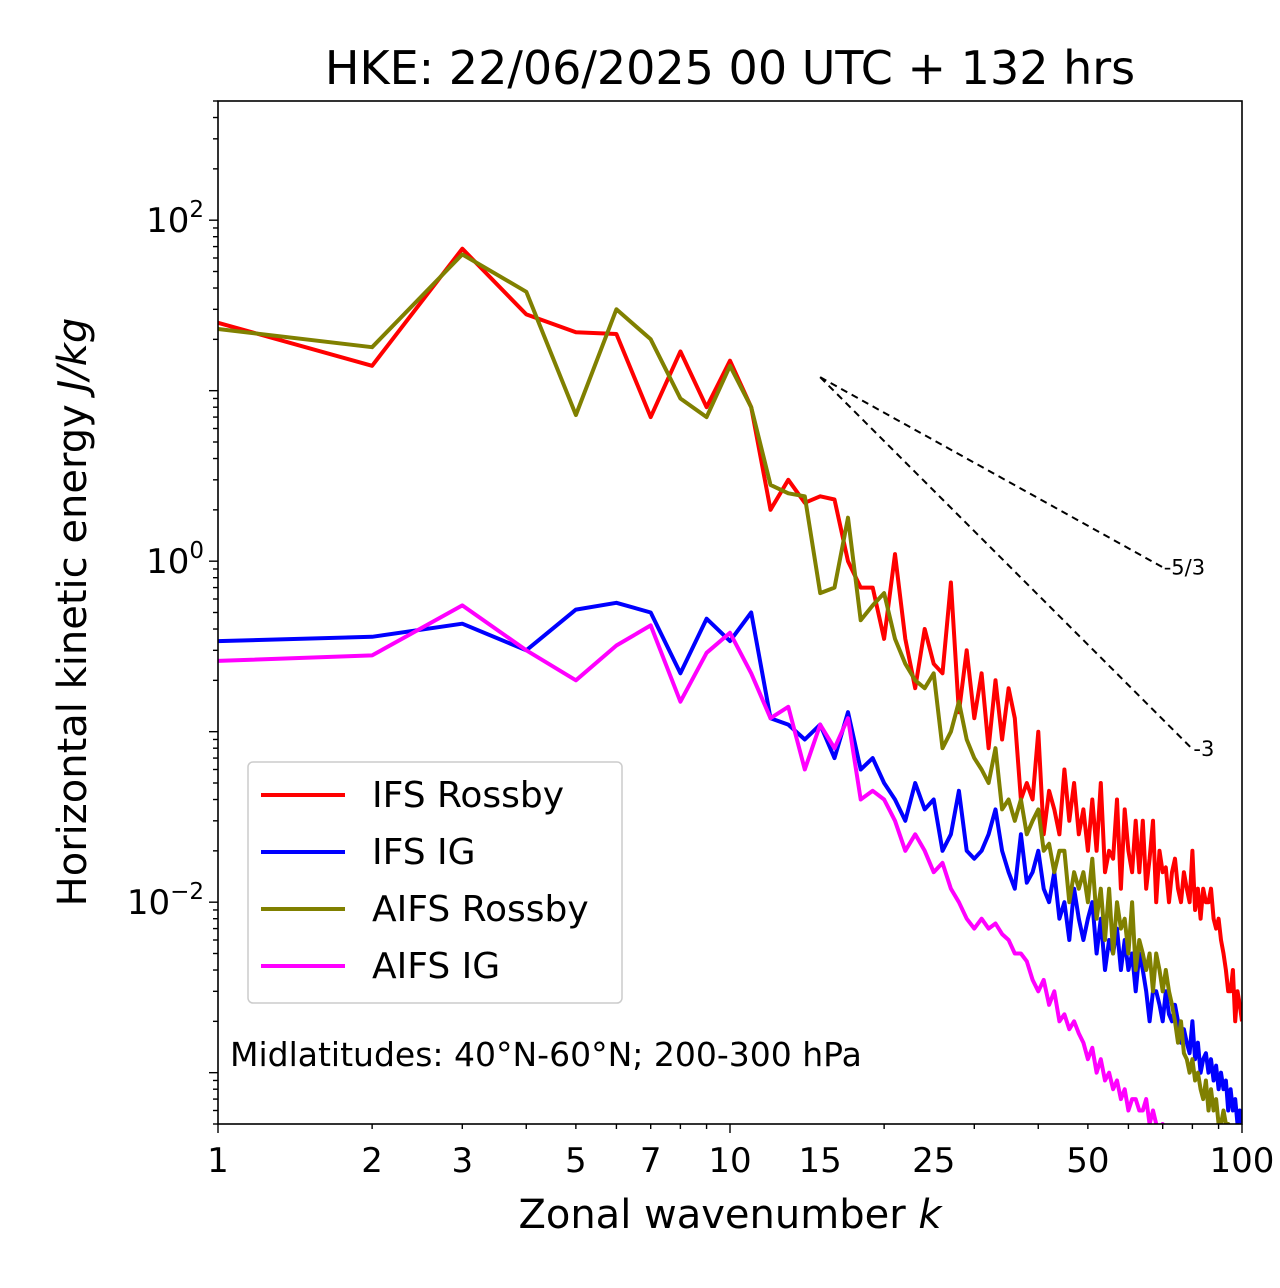  I want to click on y-tick-label: 10⁰, so click(175, 560).